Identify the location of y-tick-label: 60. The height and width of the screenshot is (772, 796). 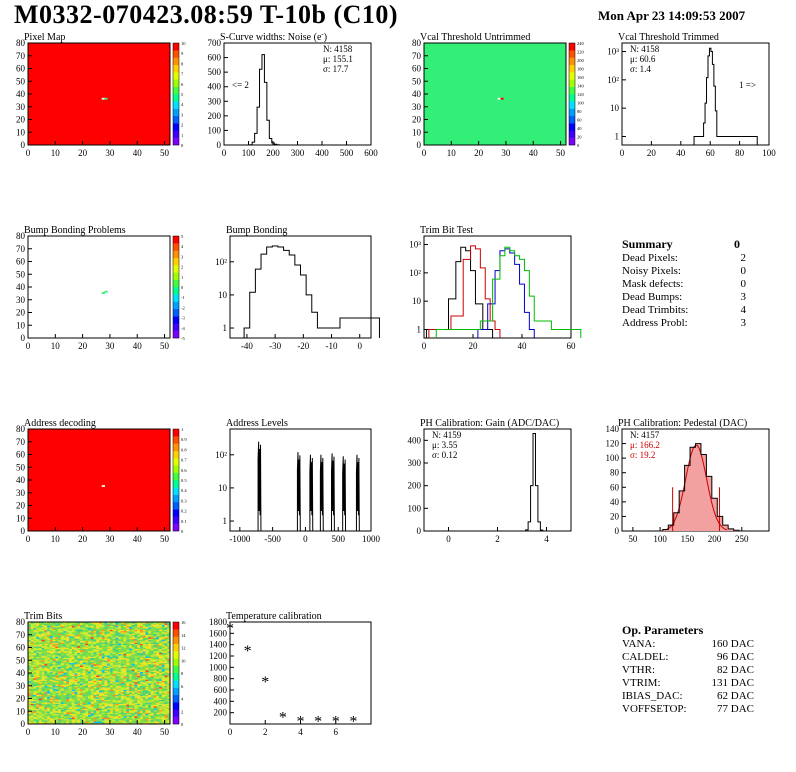
(615, 487).